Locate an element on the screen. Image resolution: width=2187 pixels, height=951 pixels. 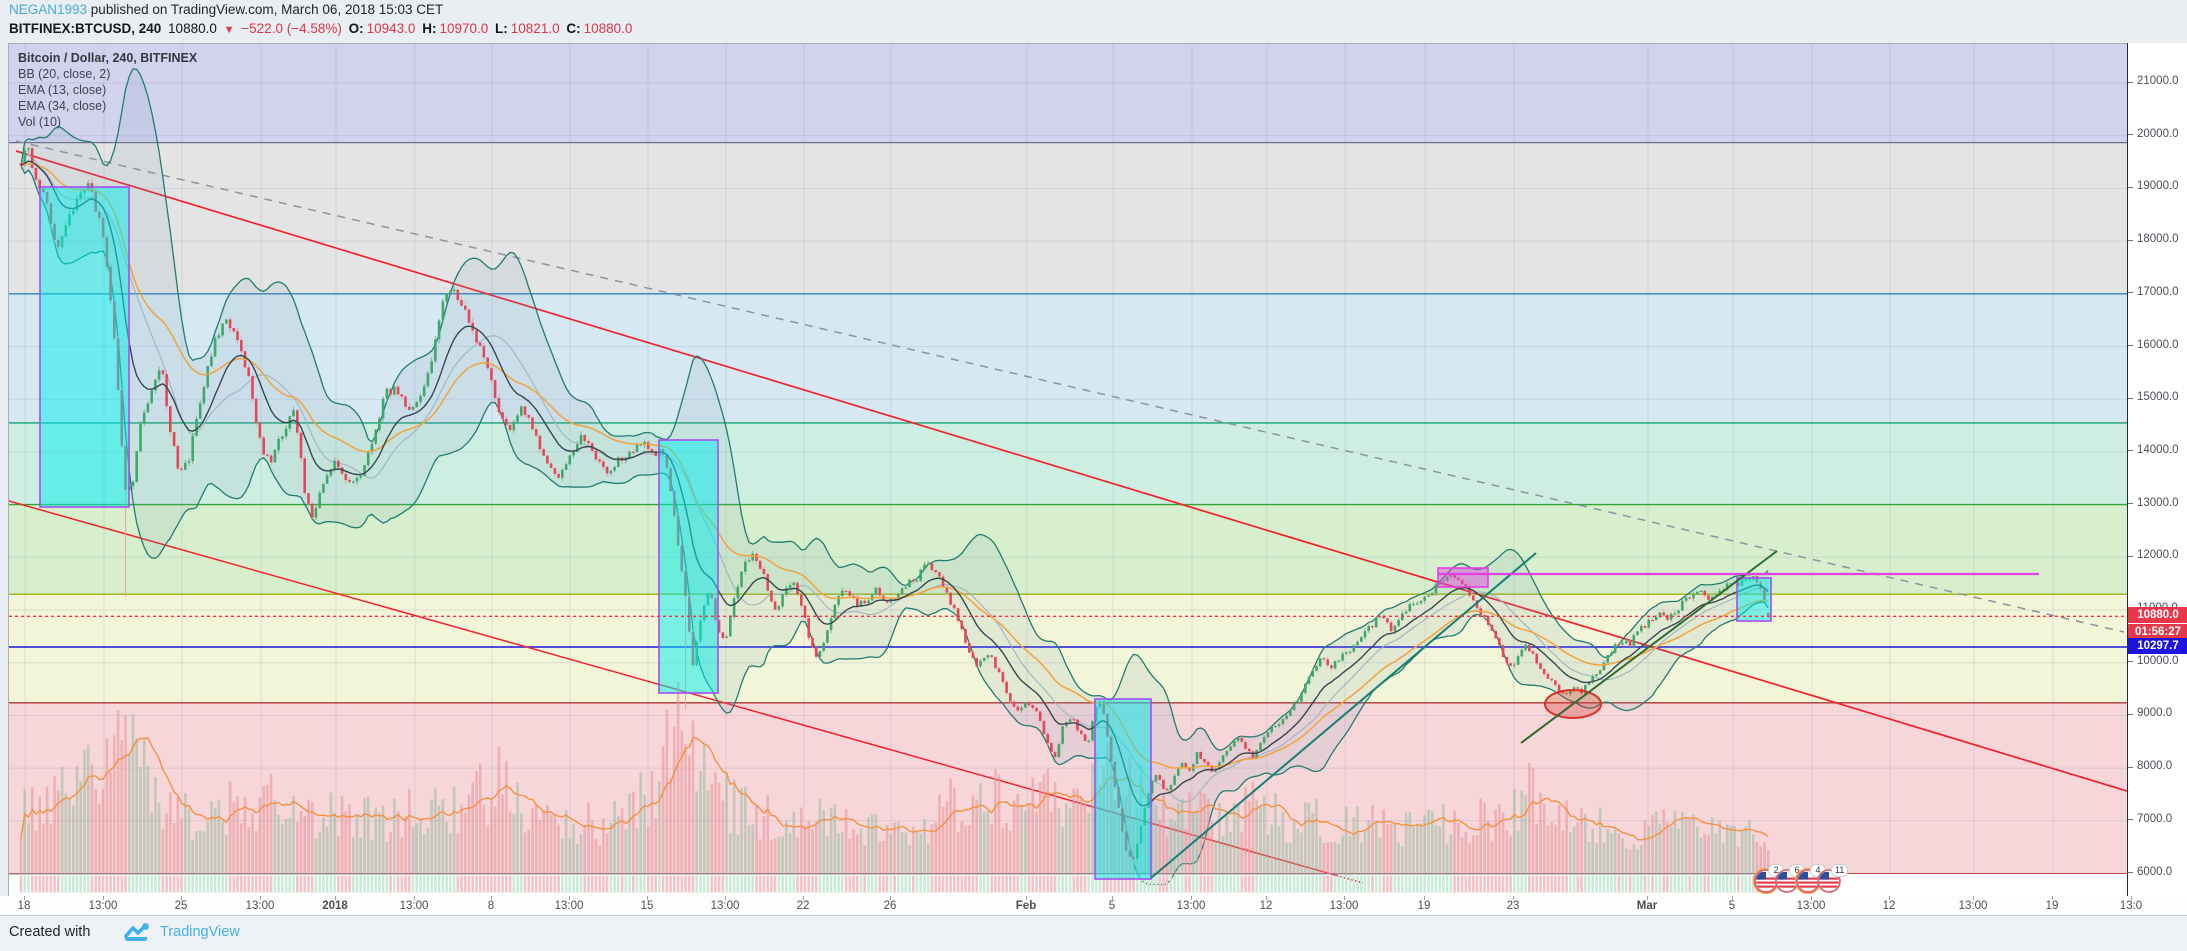
time-tick-label: 8 is located at coordinates (491, 906).